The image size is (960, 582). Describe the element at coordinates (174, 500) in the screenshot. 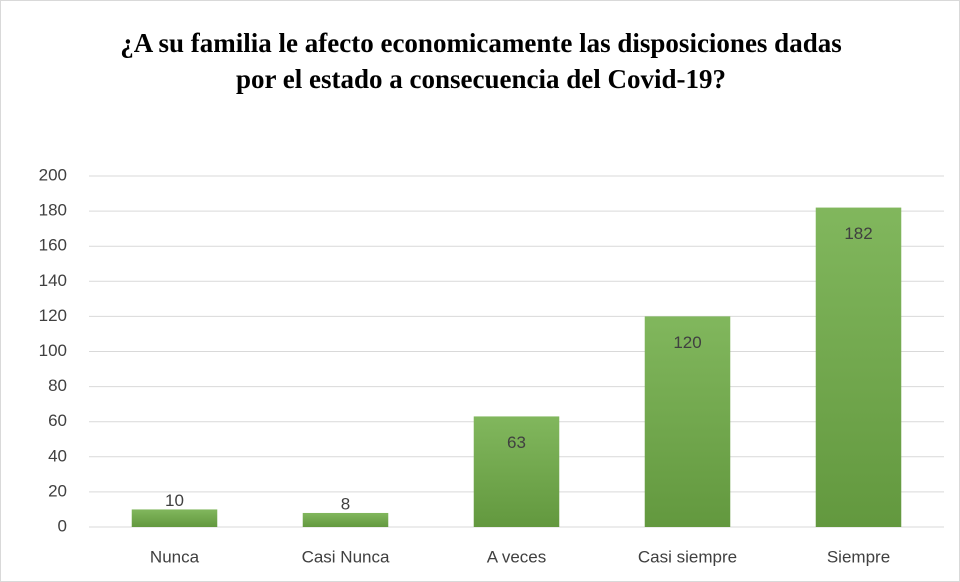

I see `data-label: 10` at that location.